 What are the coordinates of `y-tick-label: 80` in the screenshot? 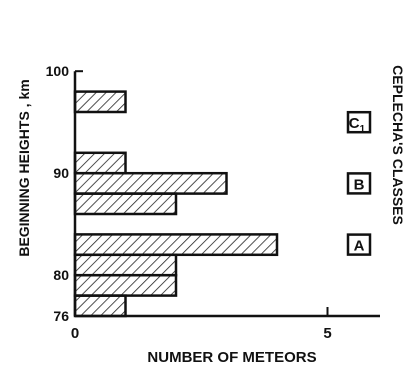 It's located at (61, 275).